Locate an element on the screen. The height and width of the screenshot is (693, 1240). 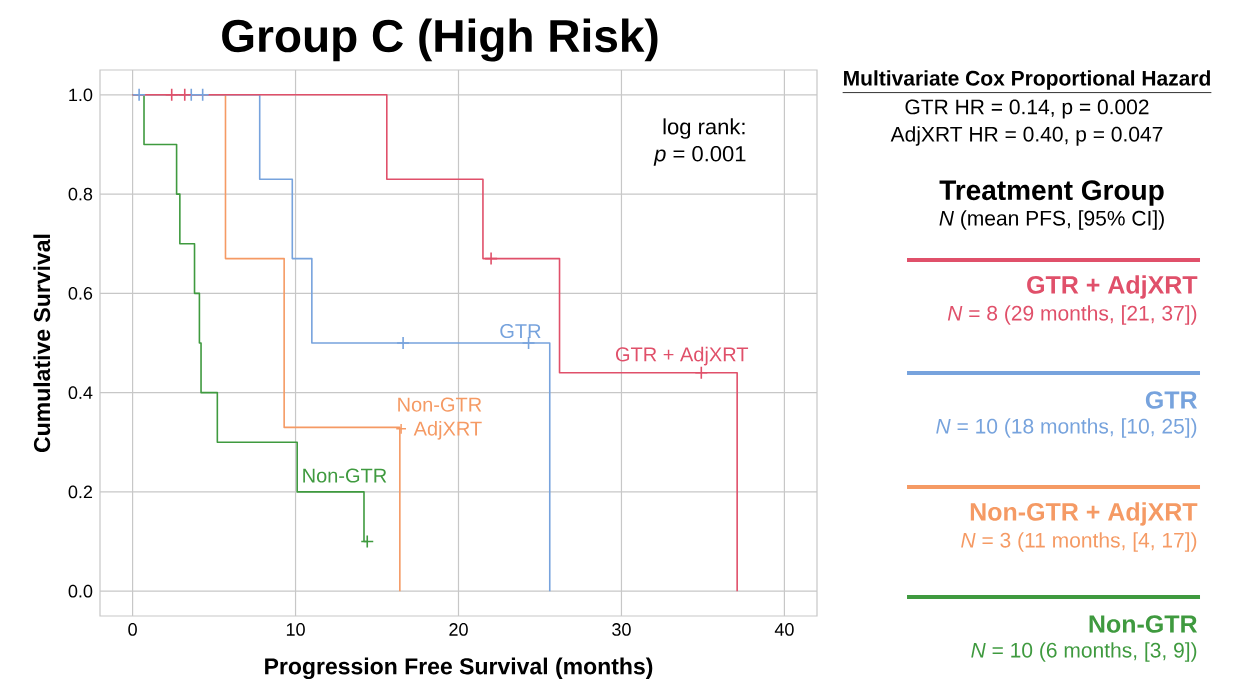
text: N = 8 (29 months, [21, 37]) is located at coordinates (1072, 315).